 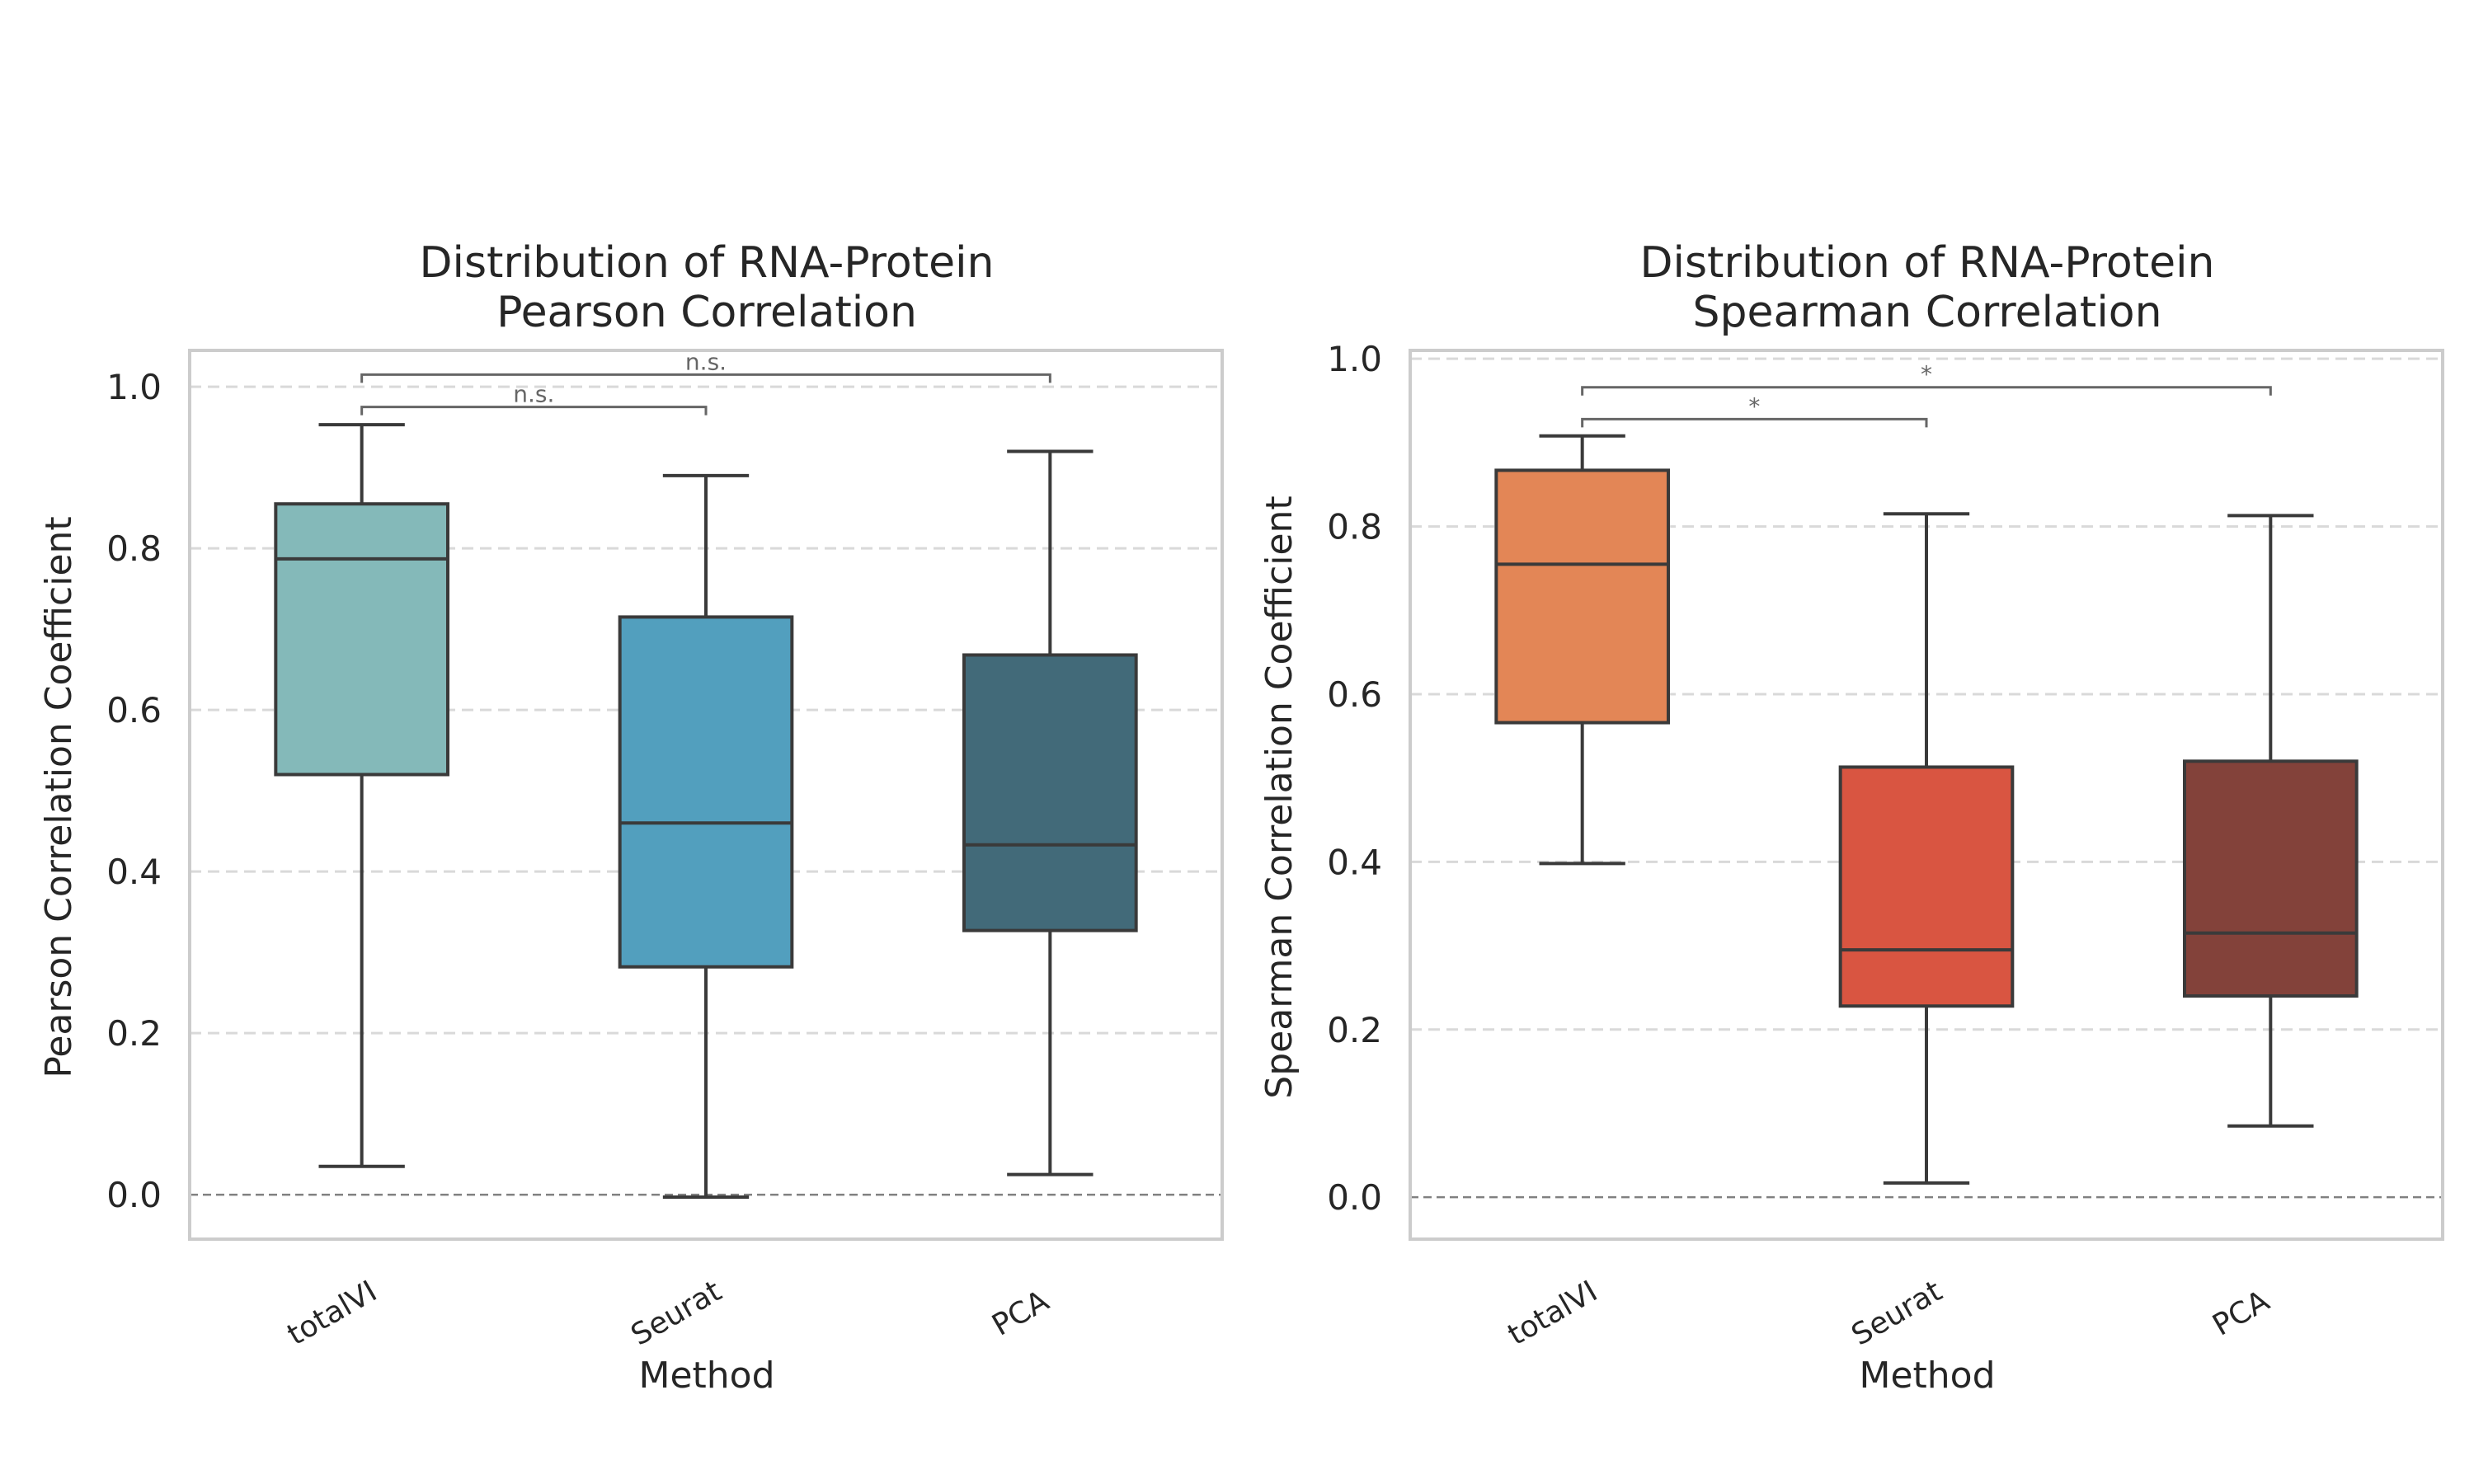 I want to click on spearman-ytick-label: 0.0, so click(x=1354, y=1197).